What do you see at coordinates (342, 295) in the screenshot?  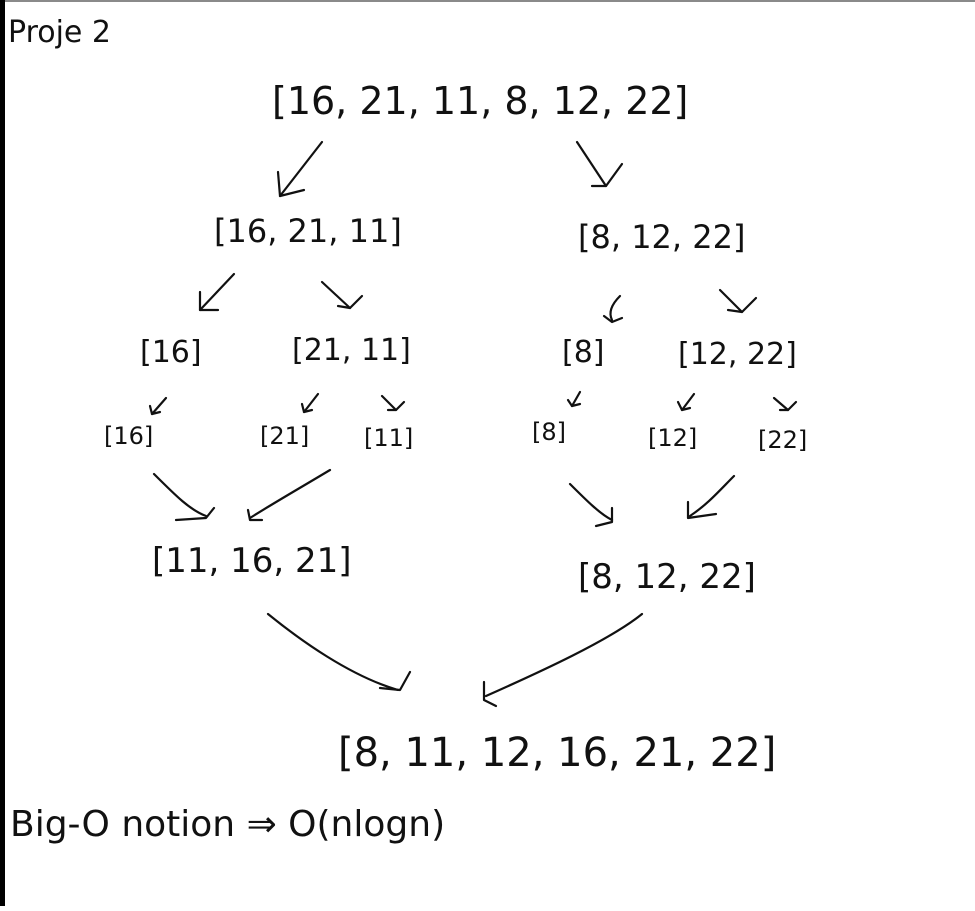 I see `arrow-l1-left-b` at bounding box center [342, 295].